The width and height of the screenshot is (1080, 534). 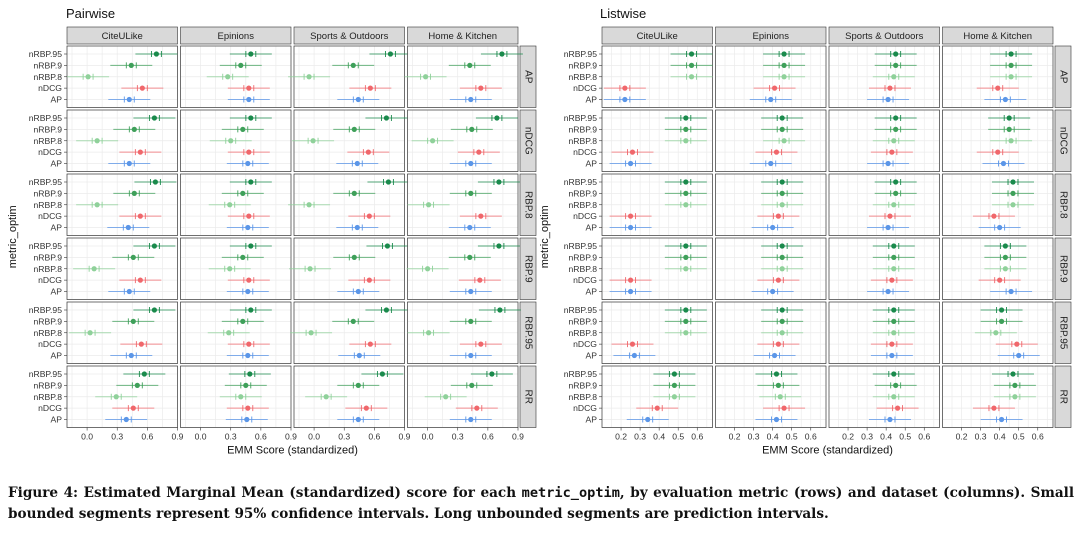 What do you see at coordinates (657, 140) in the screenshot?
I see `panel-ndcg-citeulike` at bounding box center [657, 140].